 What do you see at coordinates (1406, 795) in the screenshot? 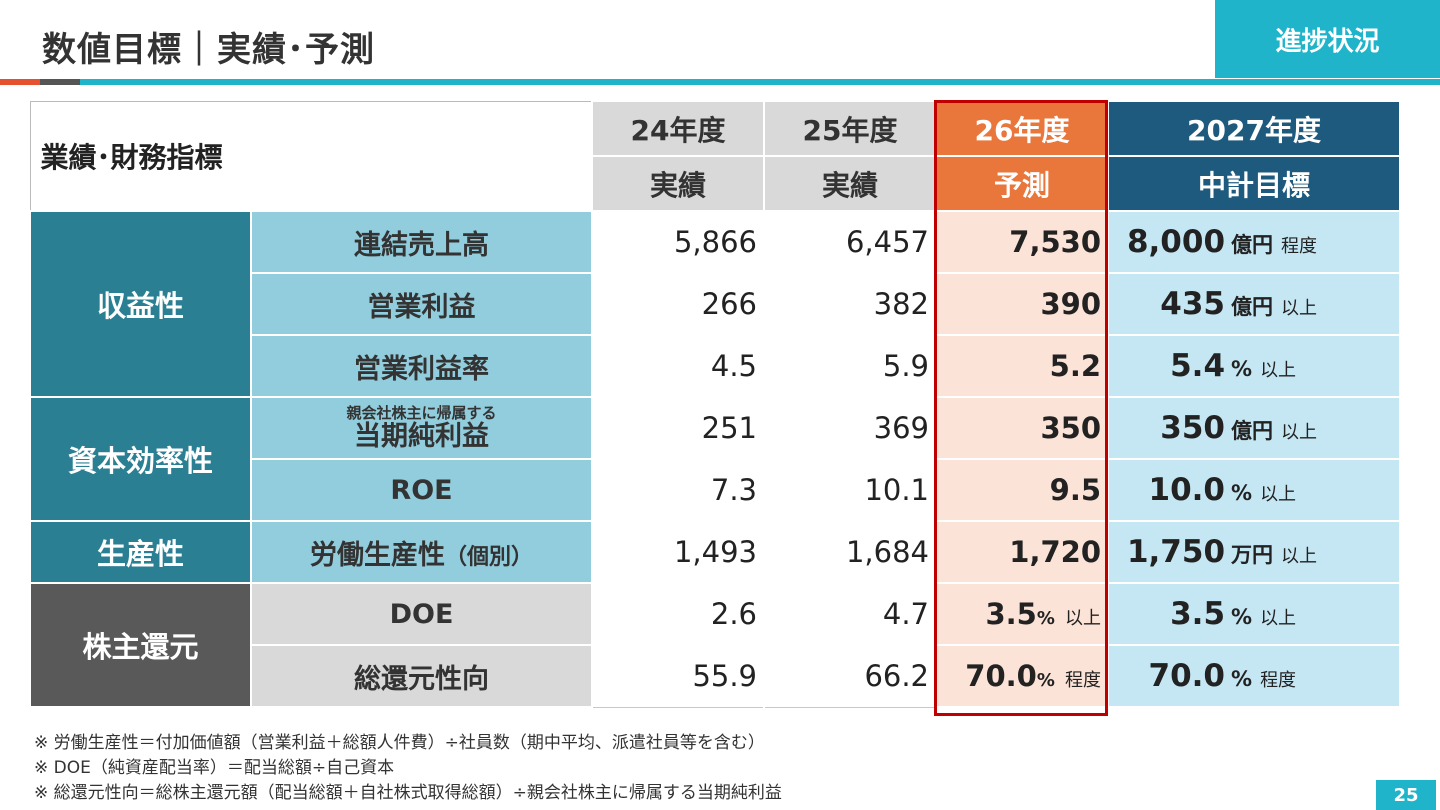
I see `page-number: 25` at bounding box center [1406, 795].